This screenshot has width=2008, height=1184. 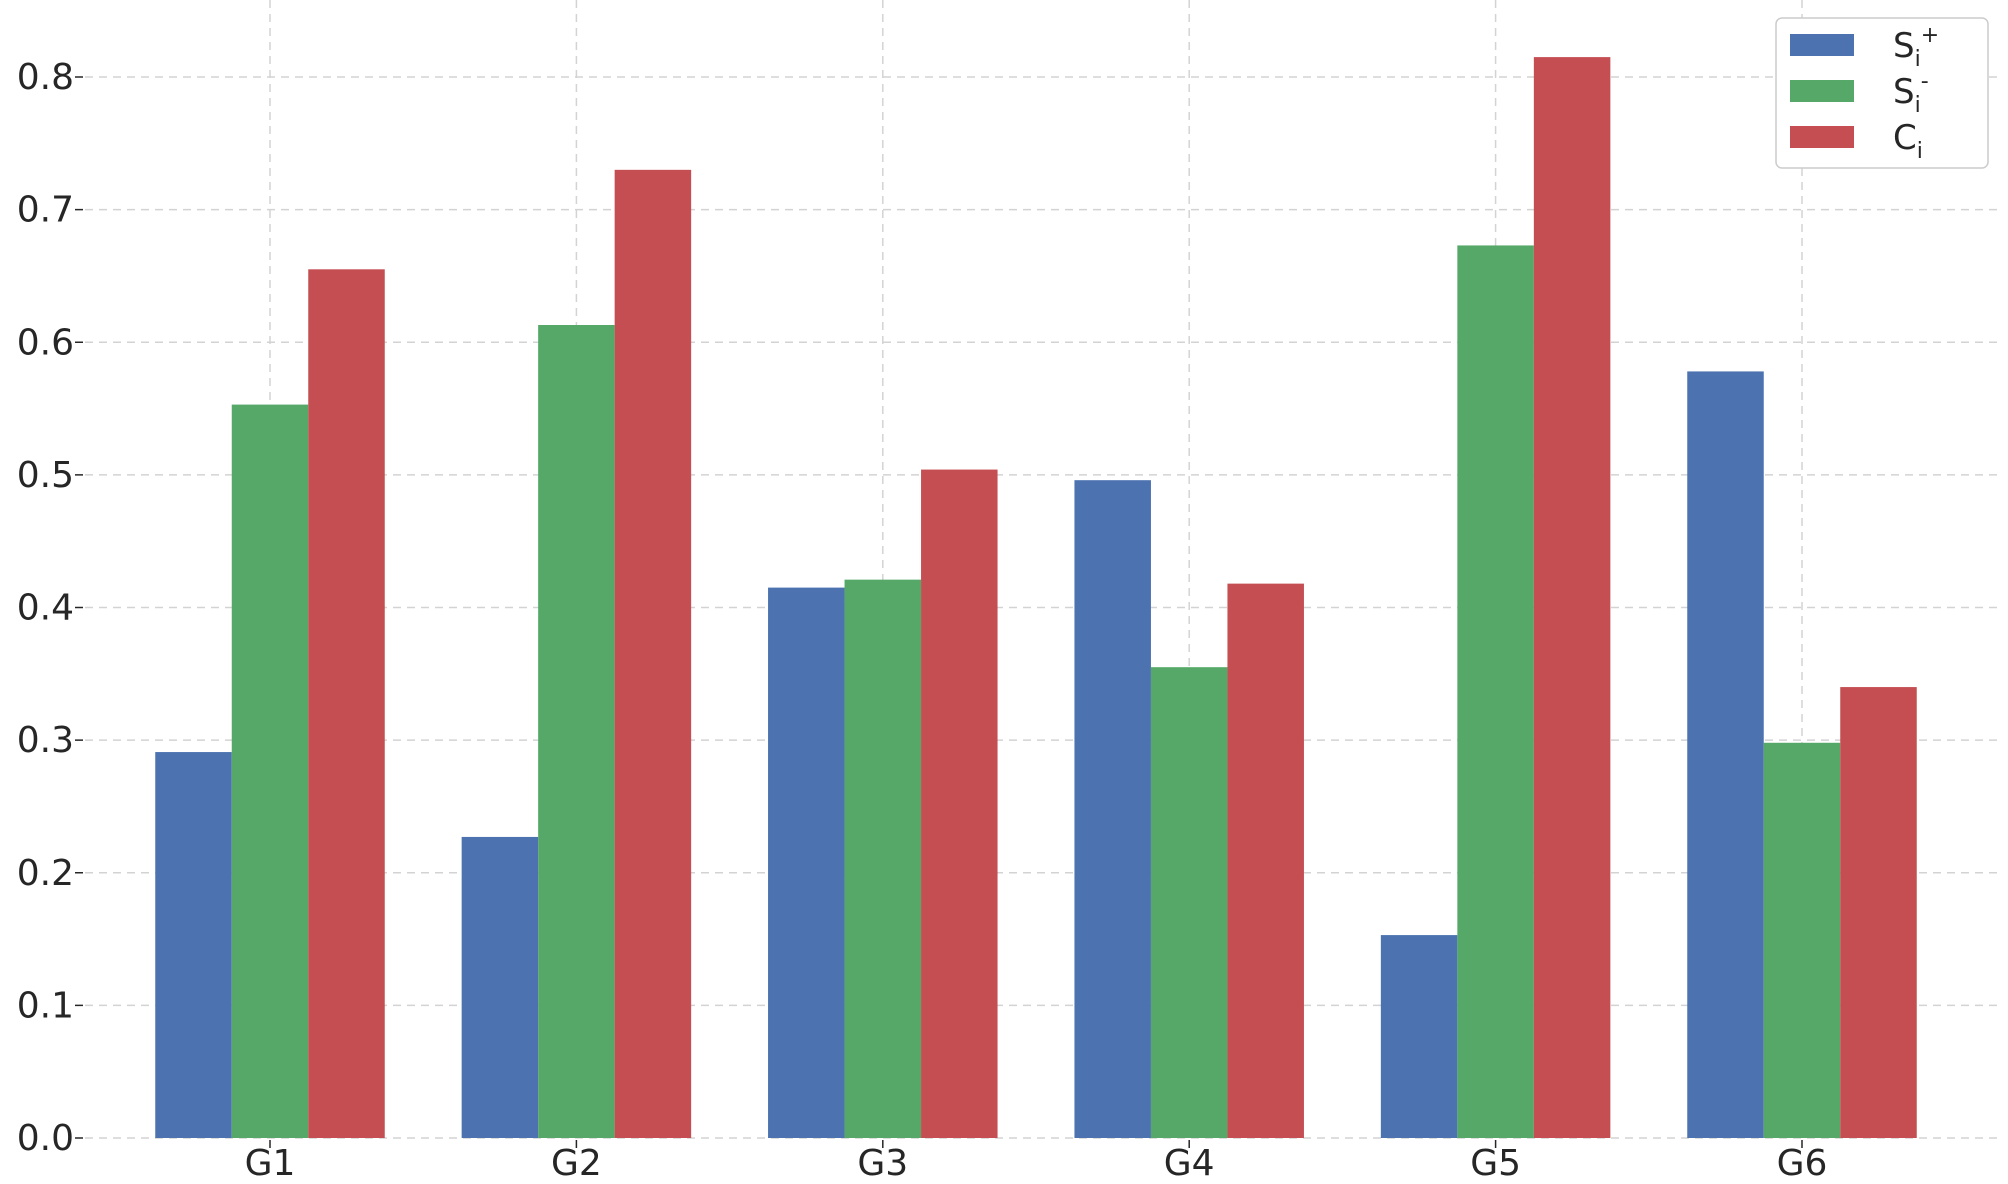 I want to click on bar-ci-g1, so click(x=346, y=703).